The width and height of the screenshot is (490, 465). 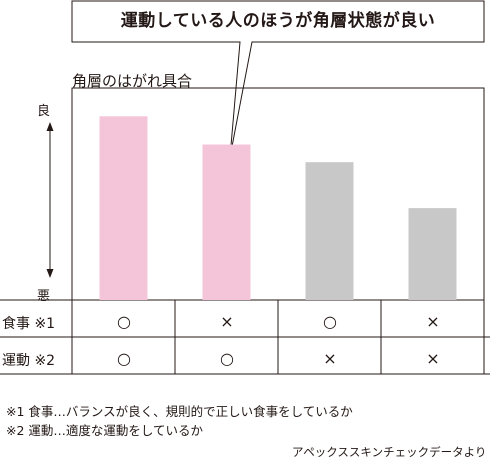 What do you see at coordinates (330, 358) in the screenshot?
I see `table-cell-exercise-3: ×` at bounding box center [330, 358].